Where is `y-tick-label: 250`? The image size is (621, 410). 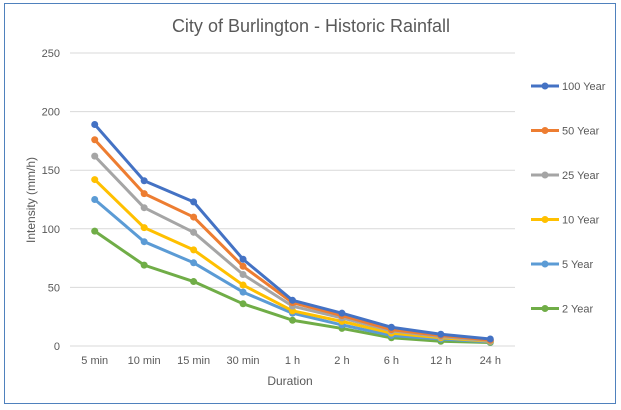 y-tick-label: 250 is located at coordinates (51, 54).